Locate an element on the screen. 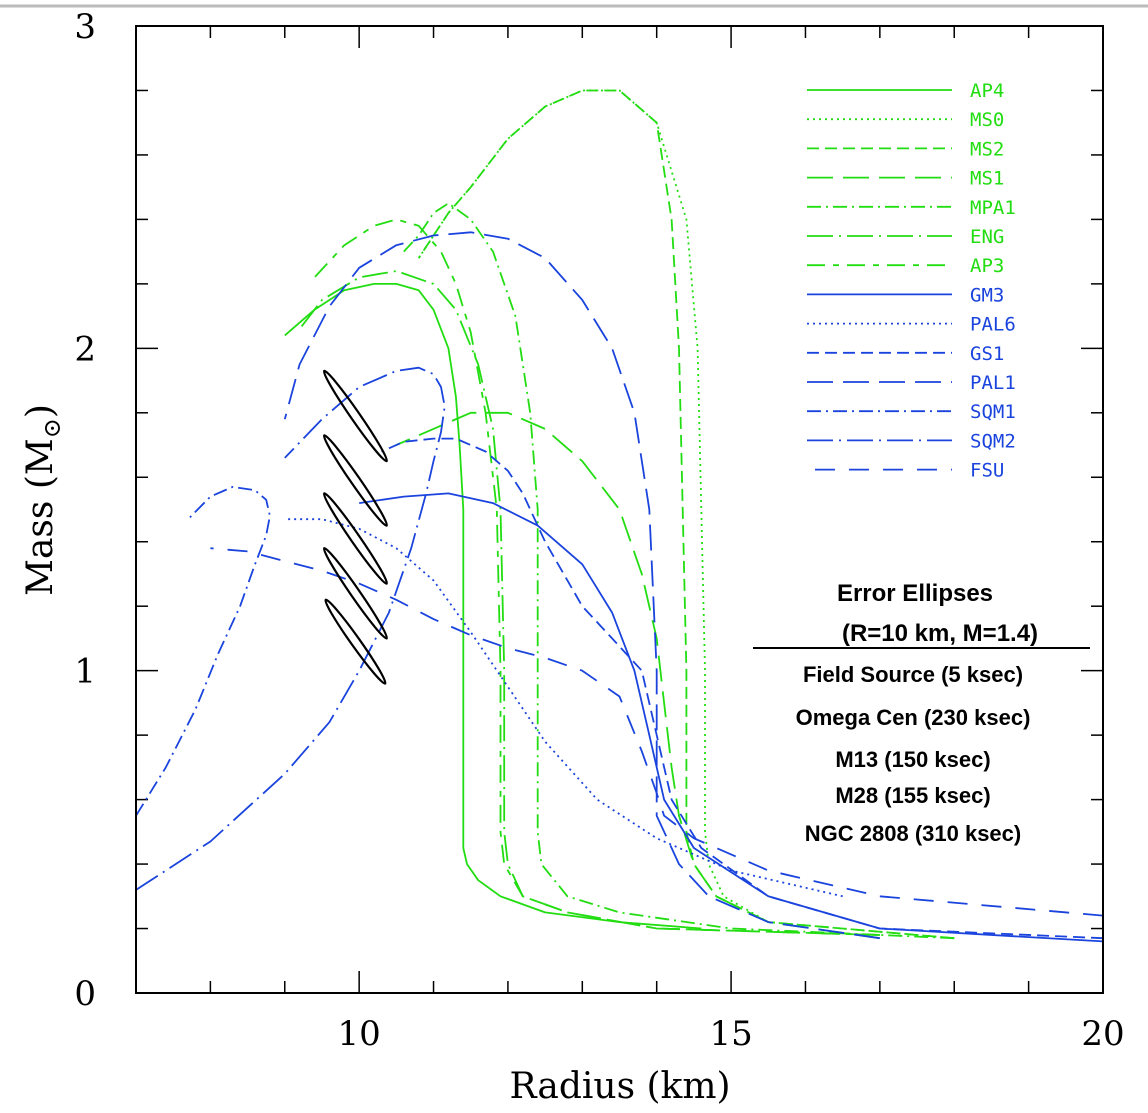 The height and width of the screenshot is (1113, 1148). legend-label-ap3: AP3 is located at coordinates (987, 266).